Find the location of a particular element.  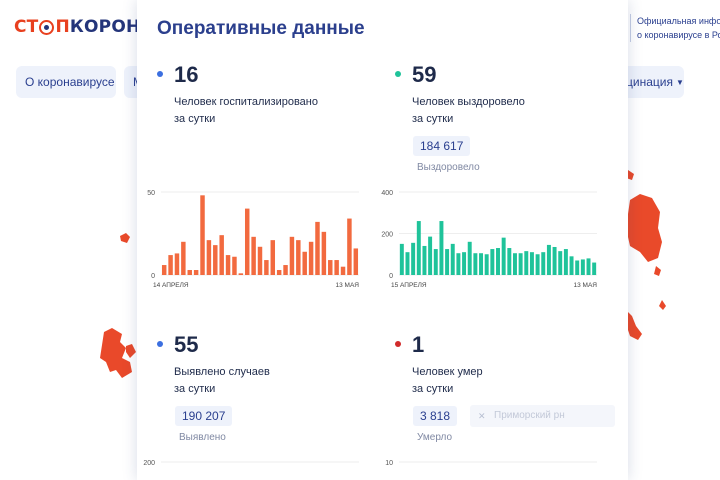

chevron-down-icon: ▼ is located at coordinates (679, 82).